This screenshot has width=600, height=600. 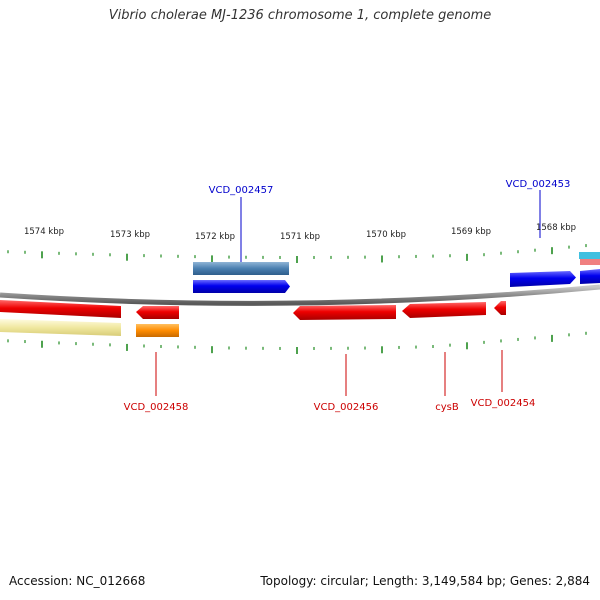 What do you see at coordinates (60, 327) in the screenshot?
I see `rna-feature-edge-left` at bounding box center [60, 327].